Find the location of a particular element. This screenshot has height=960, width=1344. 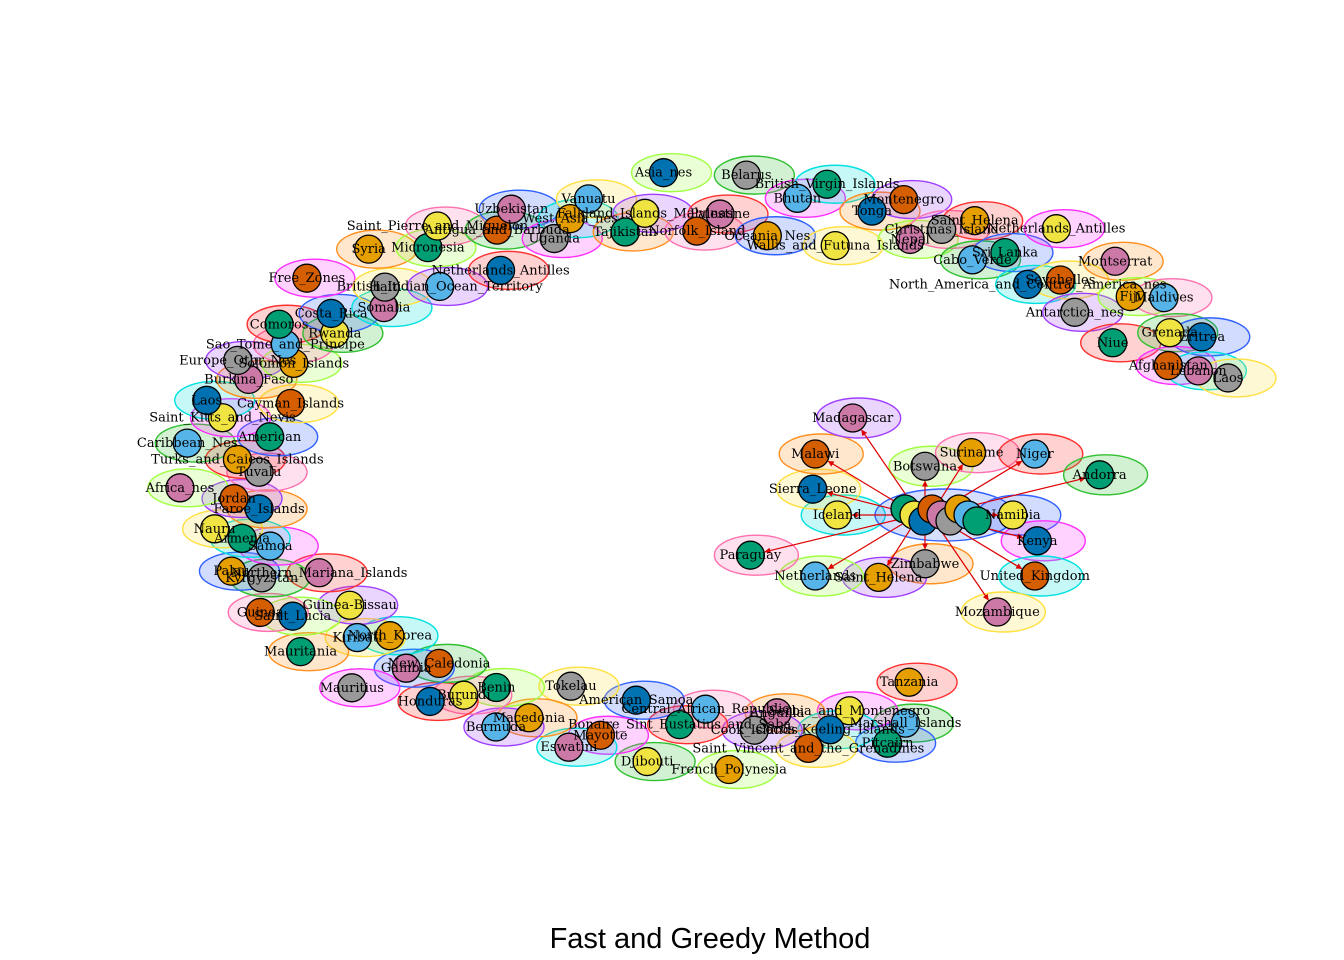

node-afghanistan is located at coordinates (1168, 365).